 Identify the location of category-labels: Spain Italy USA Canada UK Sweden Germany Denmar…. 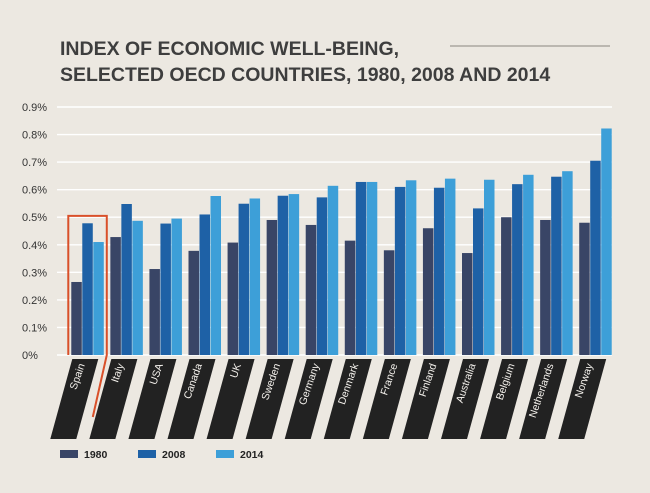
(328, 399).